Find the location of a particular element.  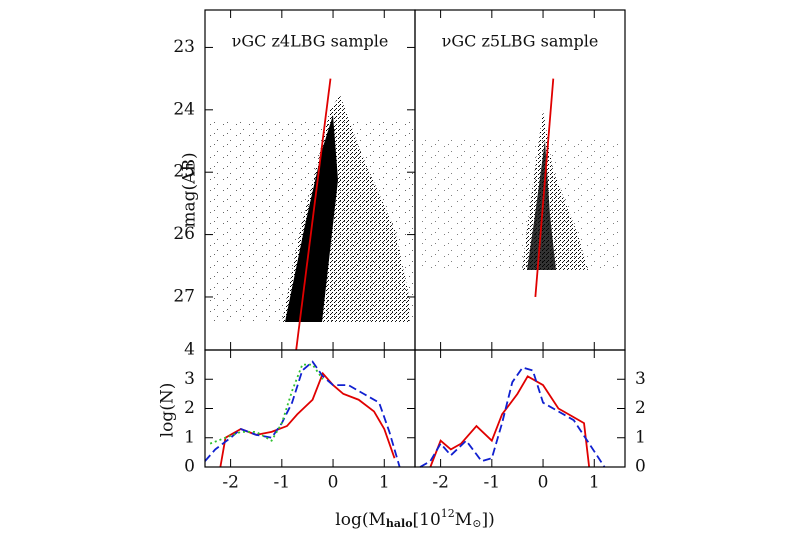

sparse-points is located at coordinates (520, 205).